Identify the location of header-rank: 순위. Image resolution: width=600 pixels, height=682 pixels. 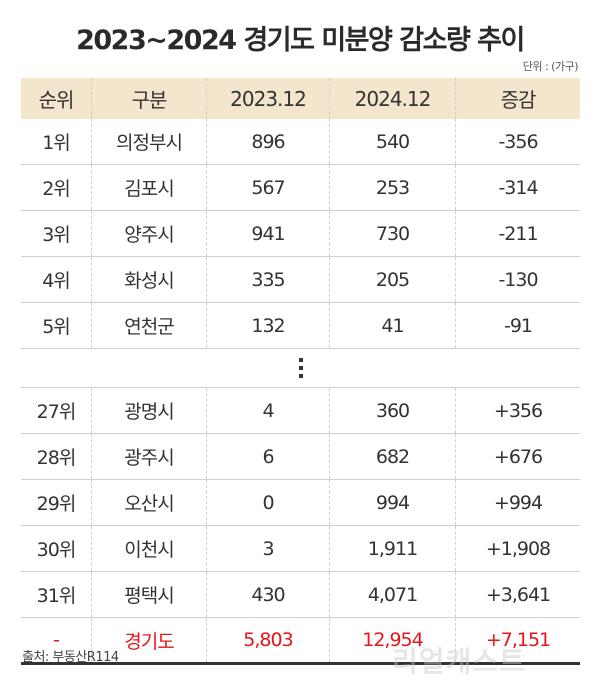
(56, 98).